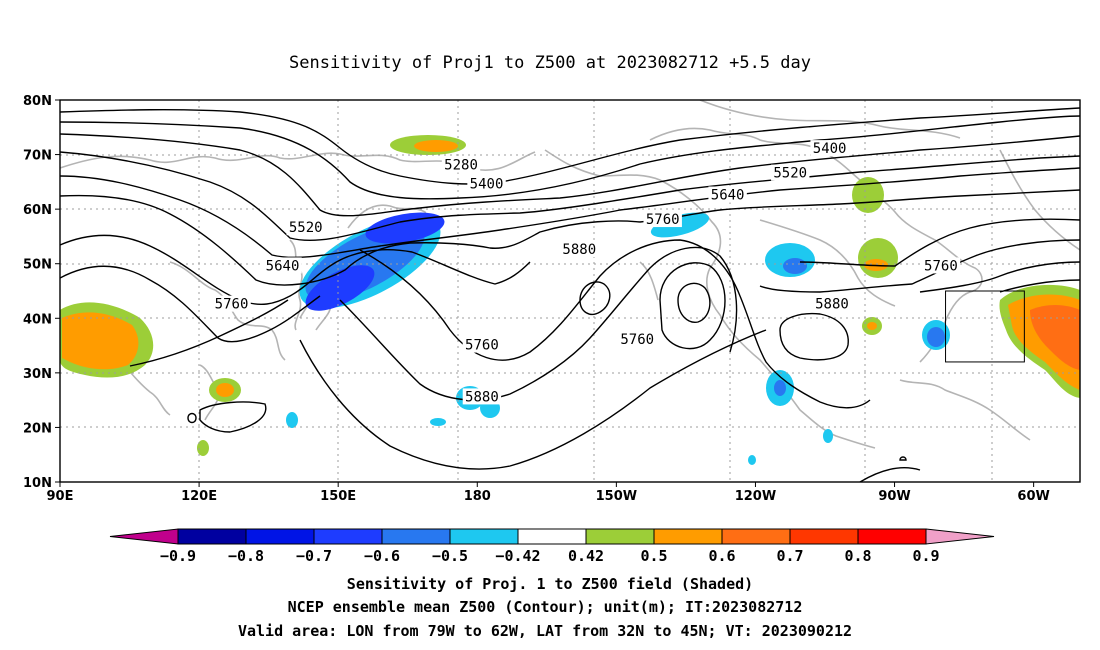 Image resolution: width=1100 pixels, height=650 pixels. I want to click on lat-tick-label: 10N, so click(37, 483).